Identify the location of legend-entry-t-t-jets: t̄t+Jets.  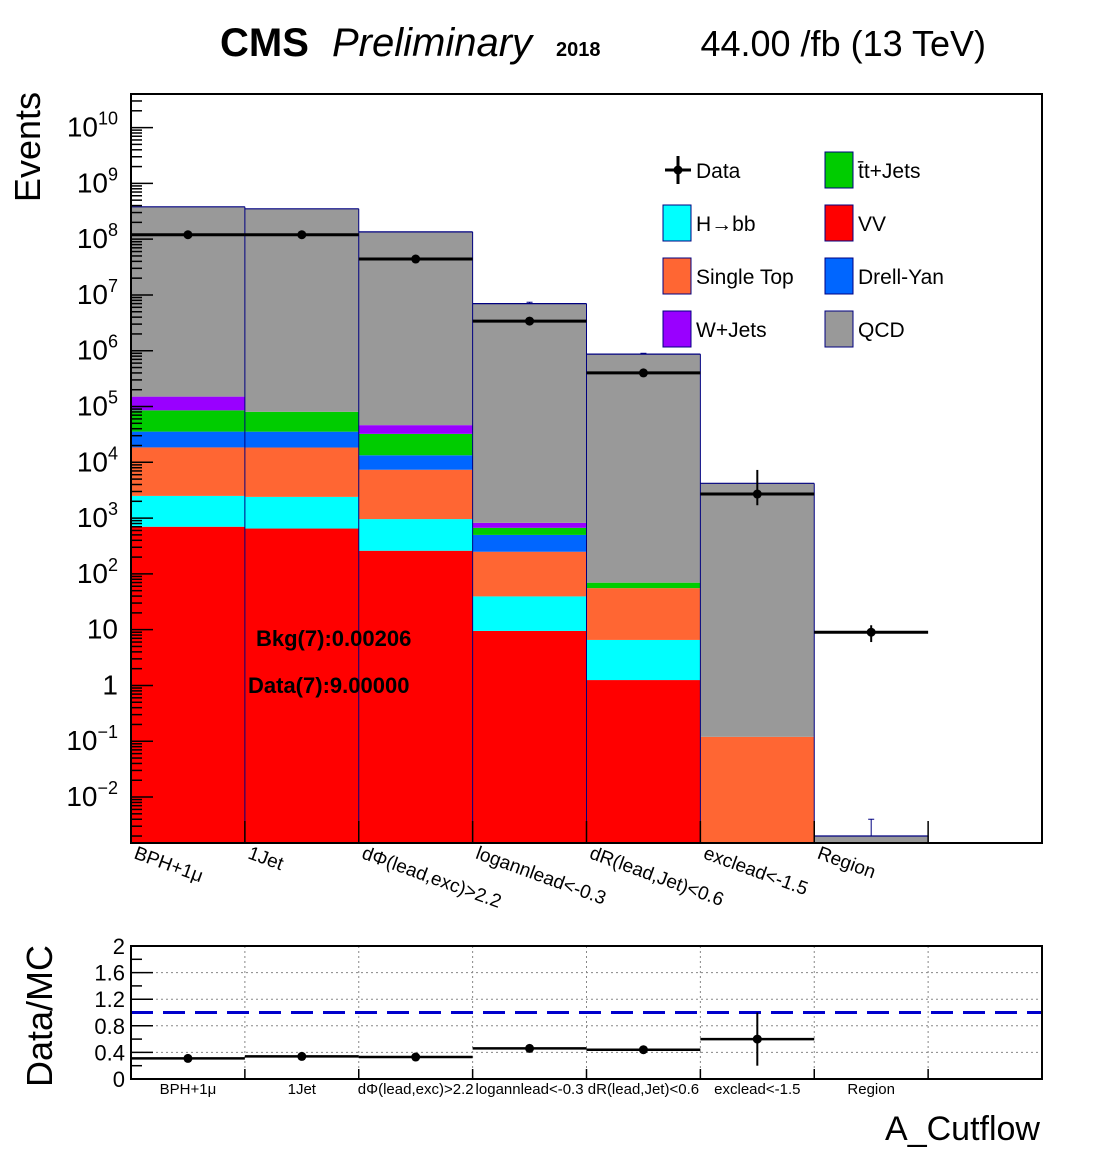
(872, 170).